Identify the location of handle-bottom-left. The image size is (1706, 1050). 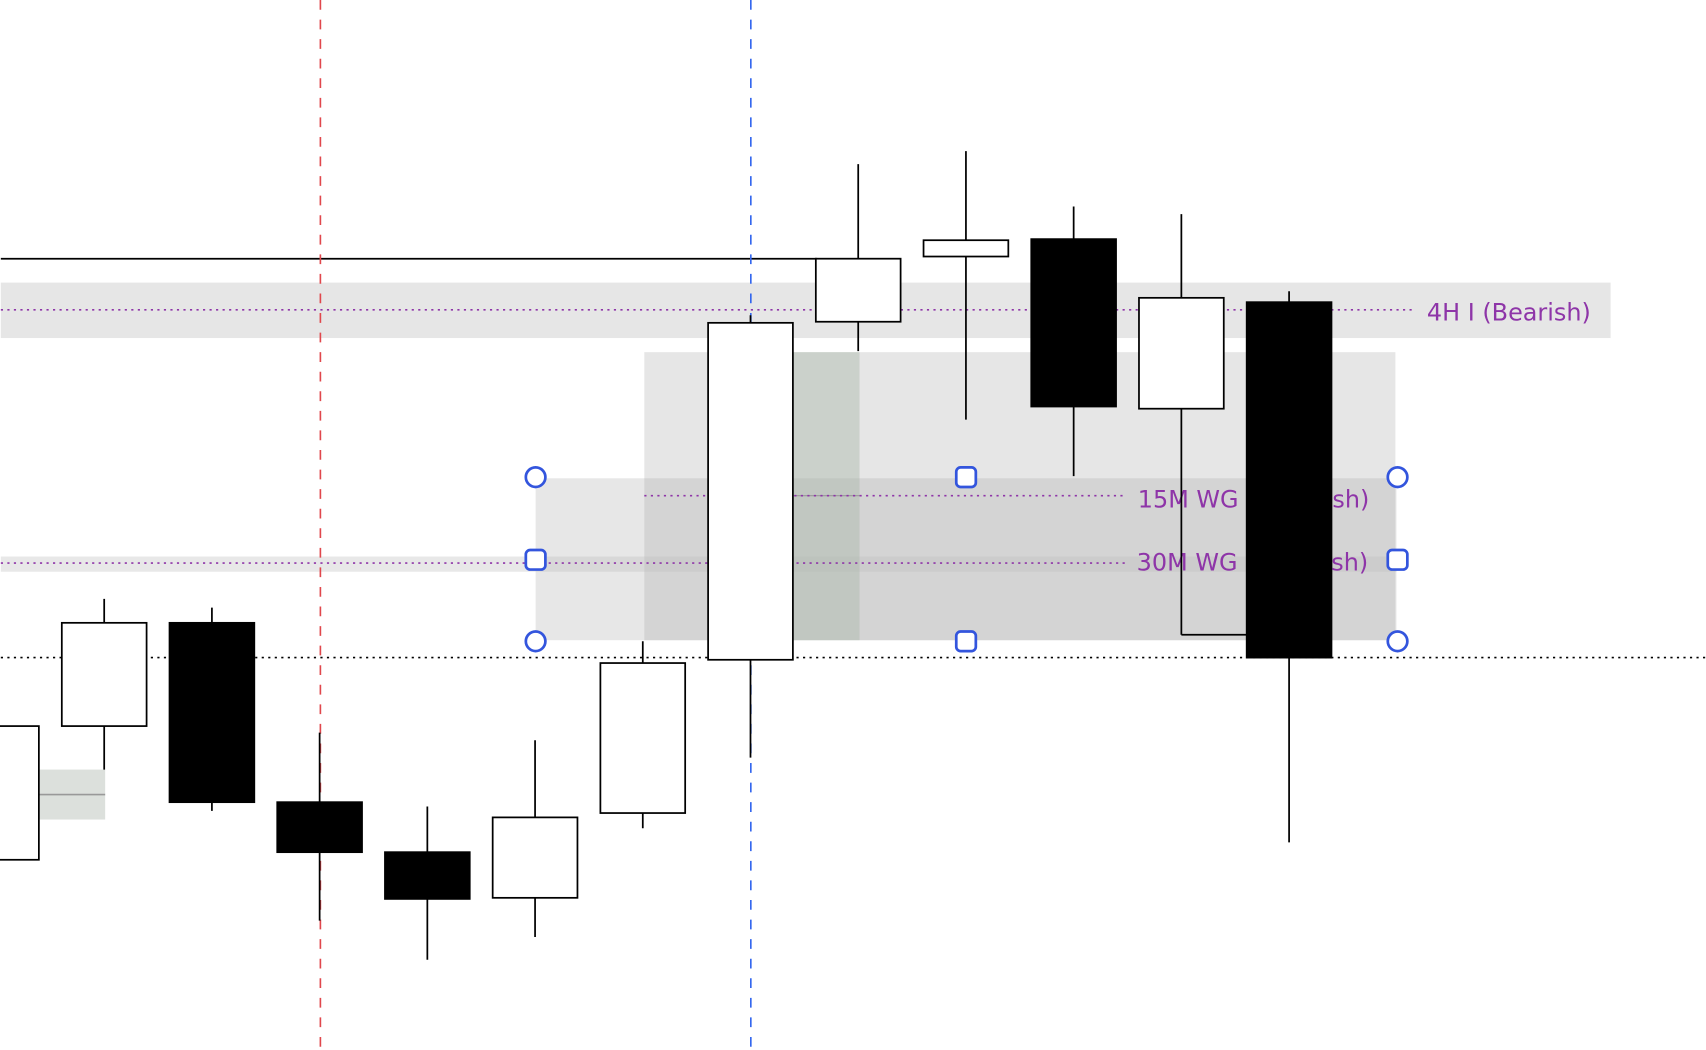
(535, 641).